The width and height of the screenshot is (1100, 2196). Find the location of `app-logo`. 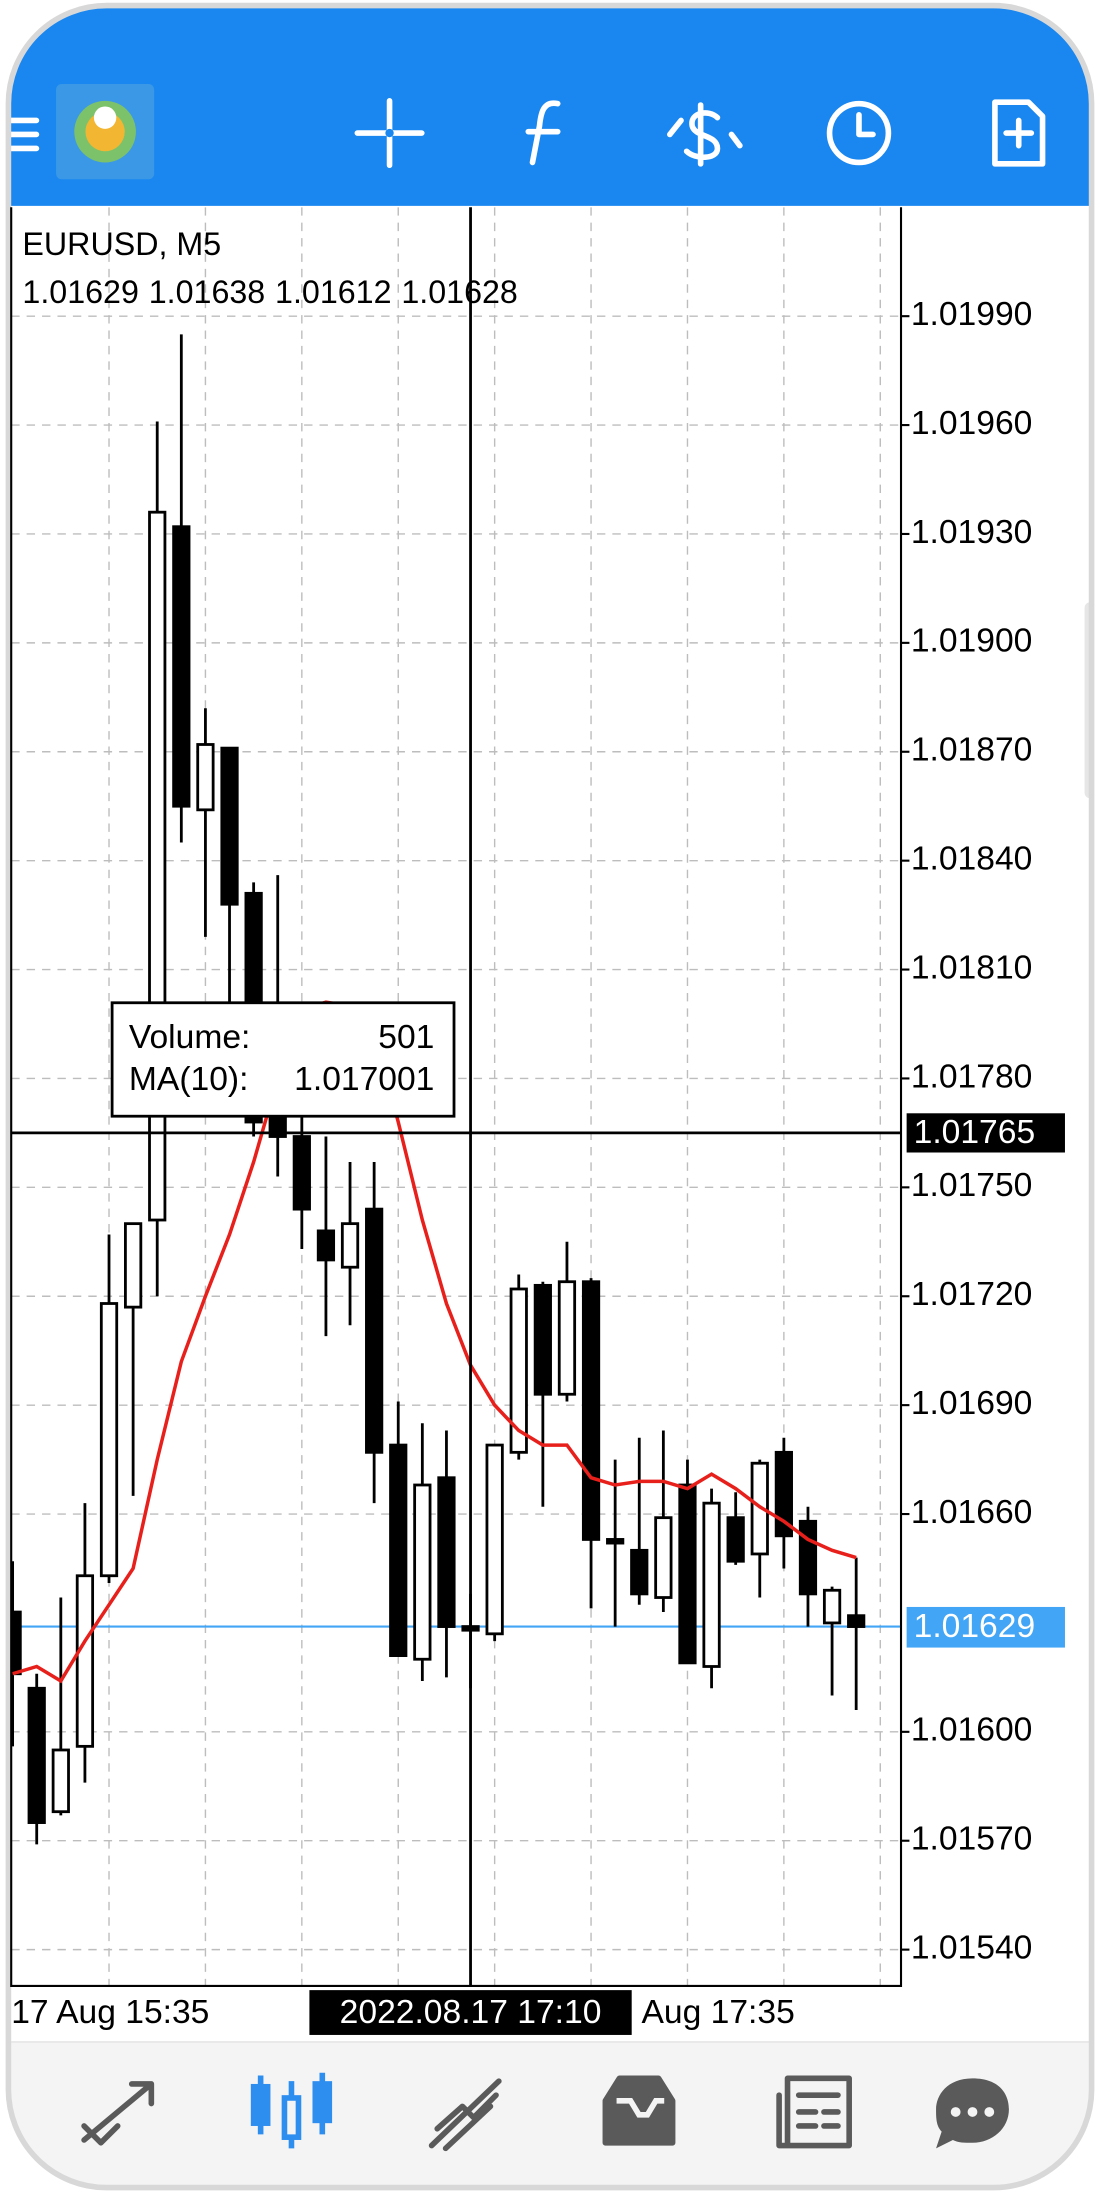

app-logo is located at coordinates (105, 132).